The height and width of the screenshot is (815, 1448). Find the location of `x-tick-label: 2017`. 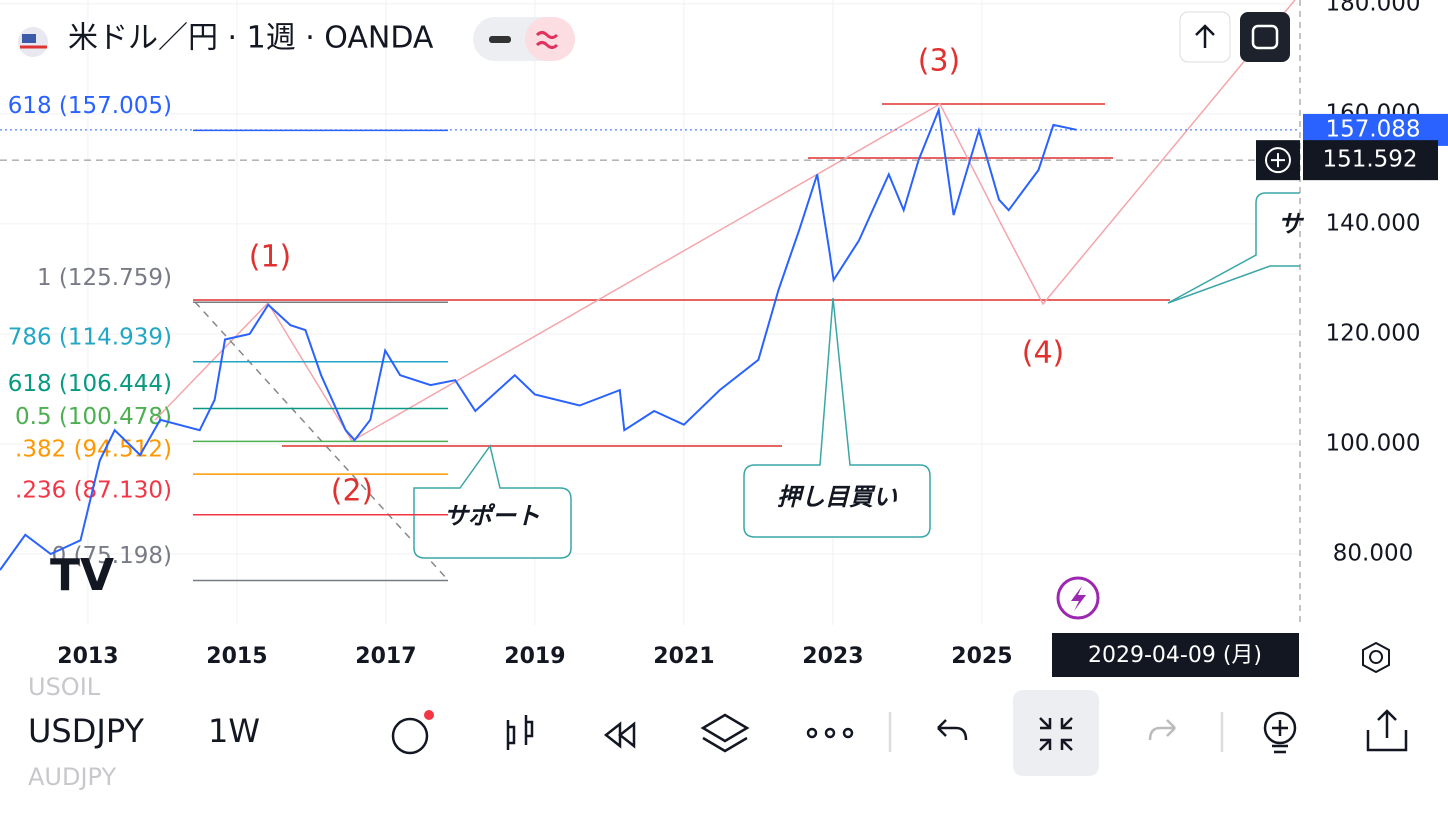

x-tick-label: 2017 is located at coordinates (385, 656).